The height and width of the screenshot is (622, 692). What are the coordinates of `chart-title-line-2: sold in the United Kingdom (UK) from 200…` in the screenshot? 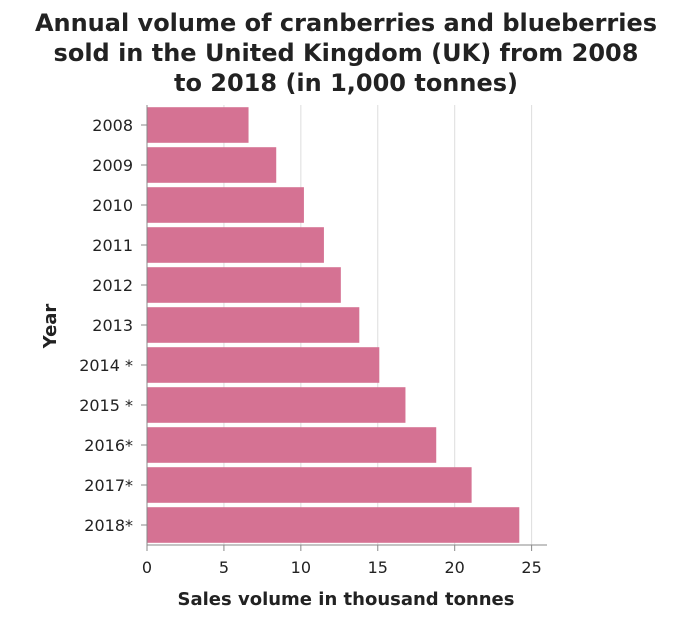 It's located at (346, 53).